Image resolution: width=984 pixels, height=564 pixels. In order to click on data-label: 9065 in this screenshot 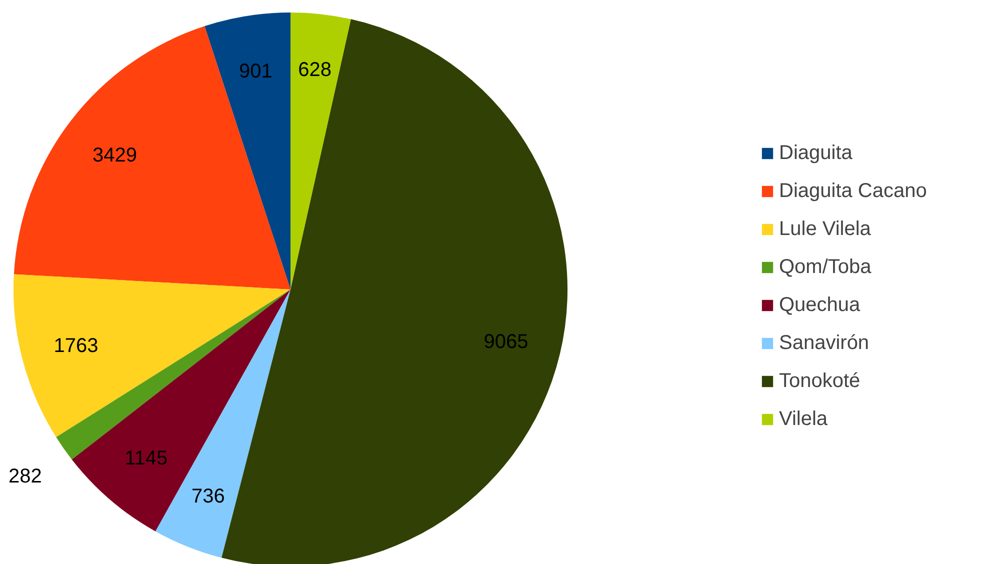, I will do `click(506, 342)`.